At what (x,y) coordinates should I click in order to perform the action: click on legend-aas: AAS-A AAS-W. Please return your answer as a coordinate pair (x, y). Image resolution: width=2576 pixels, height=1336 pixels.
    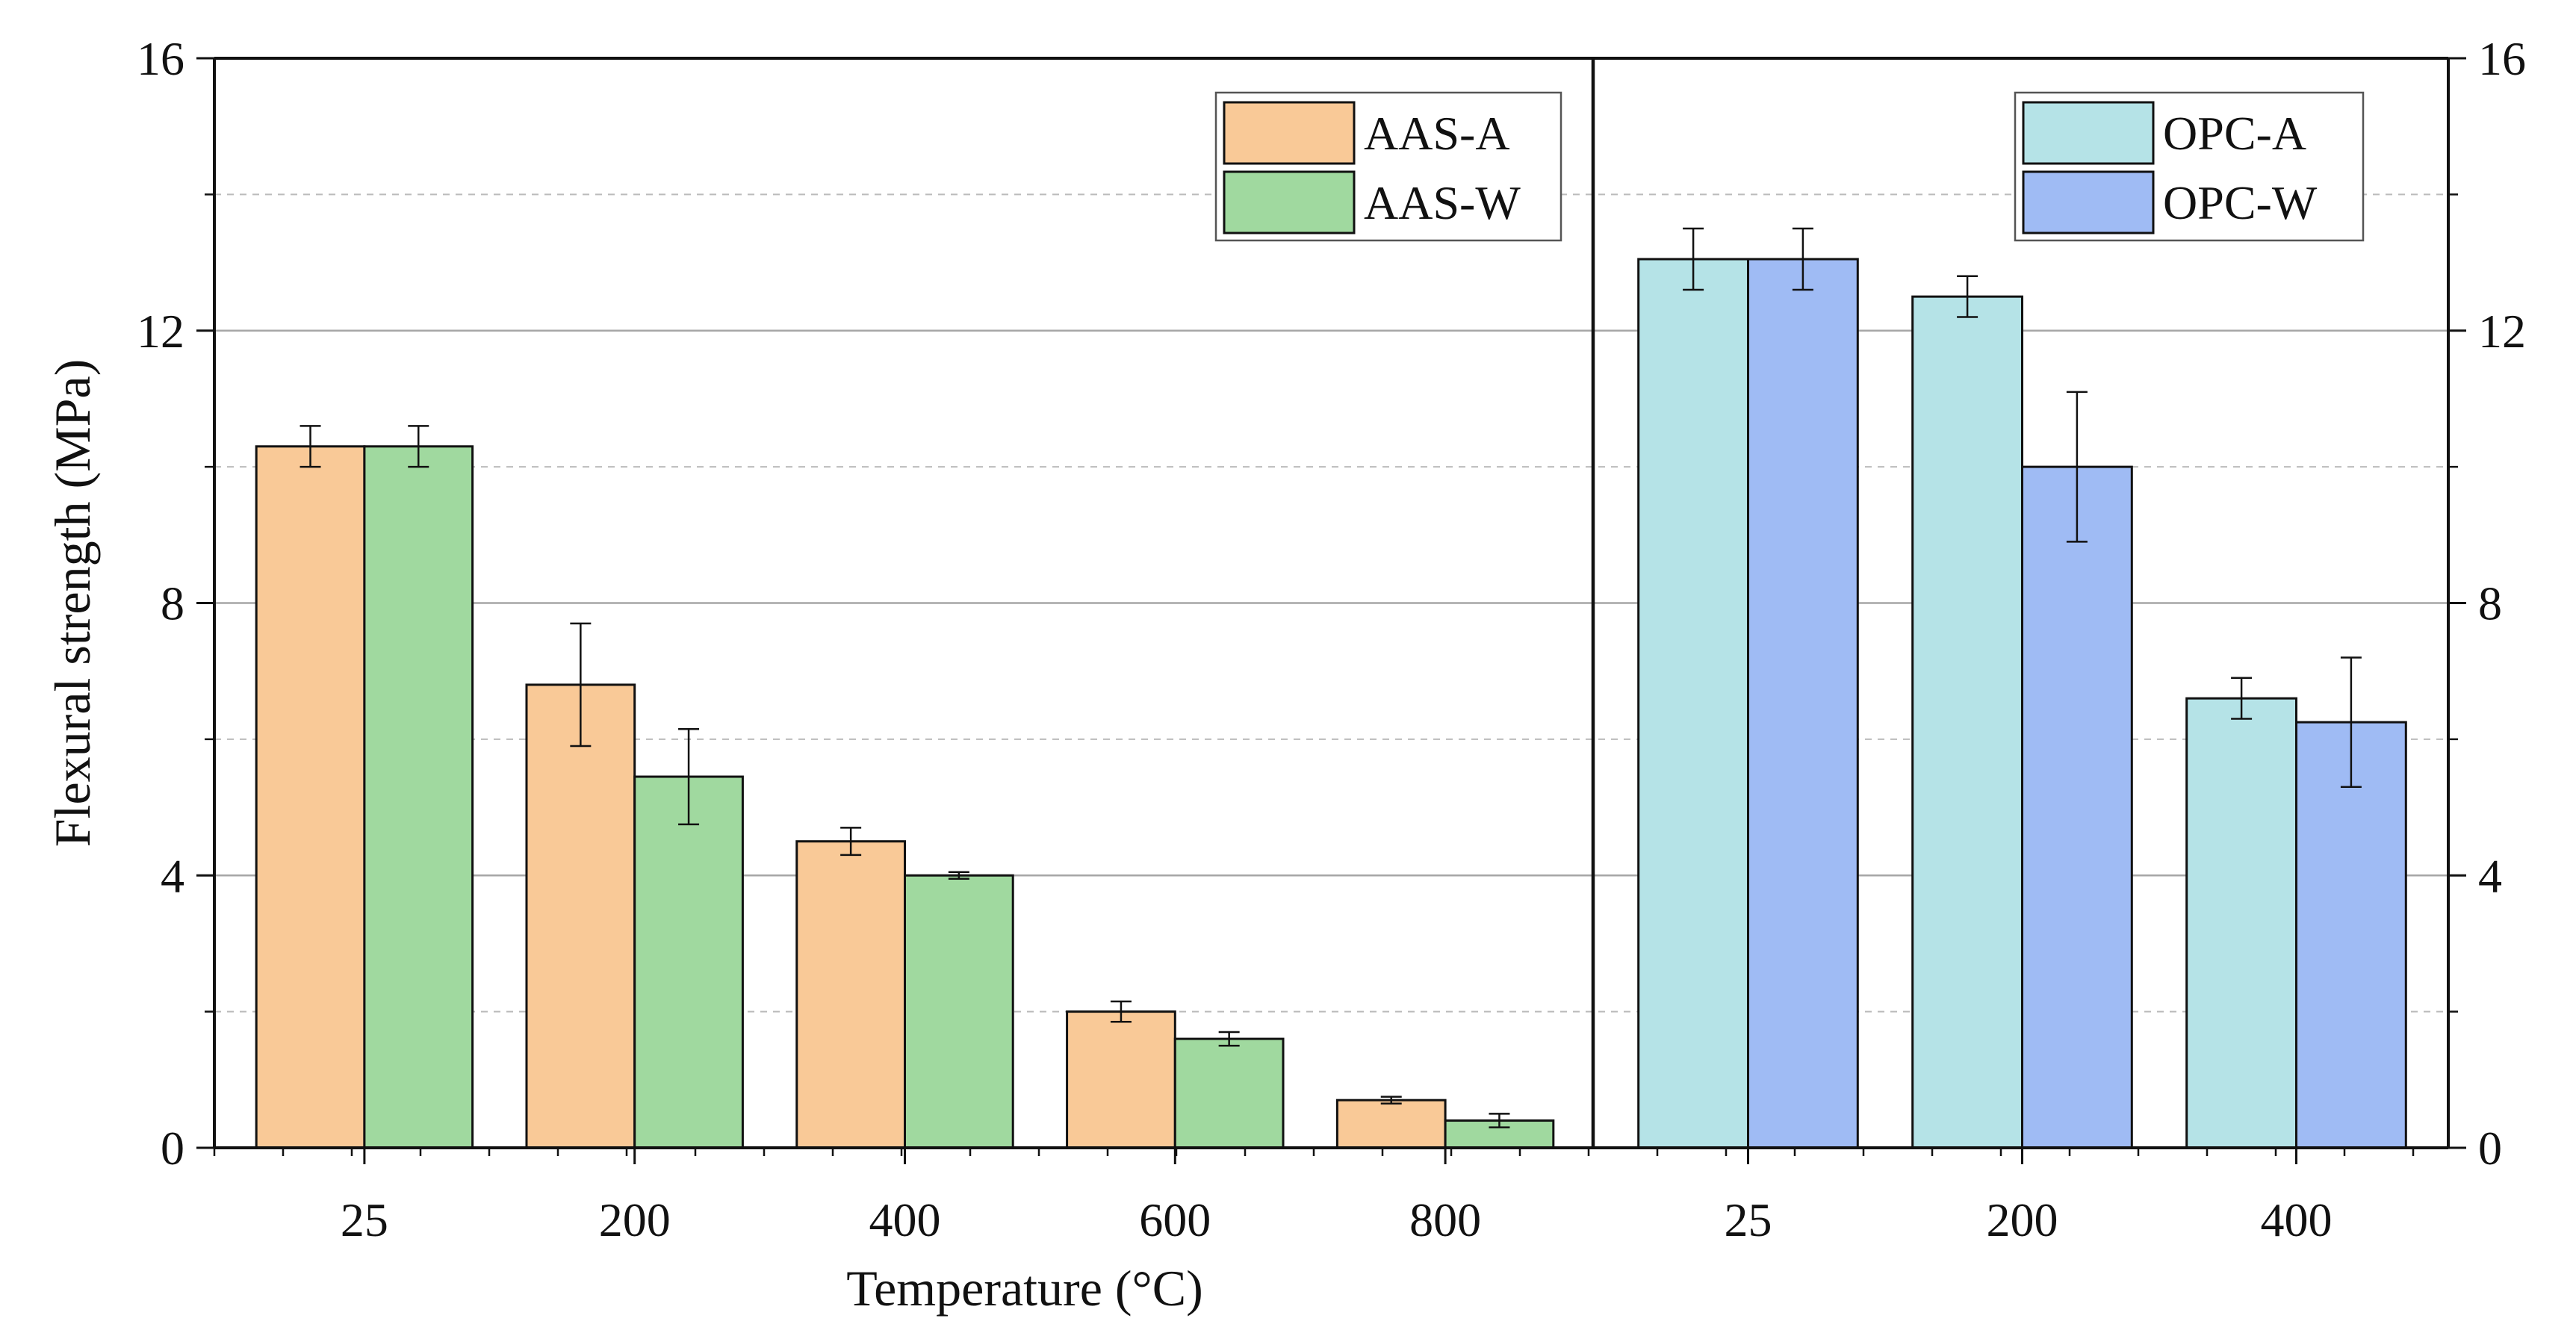
    Looking at the image, I should click on (1388, 166).